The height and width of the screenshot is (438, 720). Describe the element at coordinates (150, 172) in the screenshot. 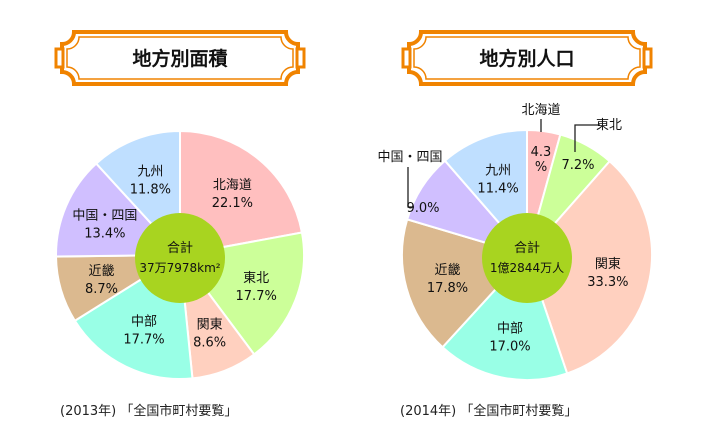

I see `area-chart-category-label: 九州` at that location.